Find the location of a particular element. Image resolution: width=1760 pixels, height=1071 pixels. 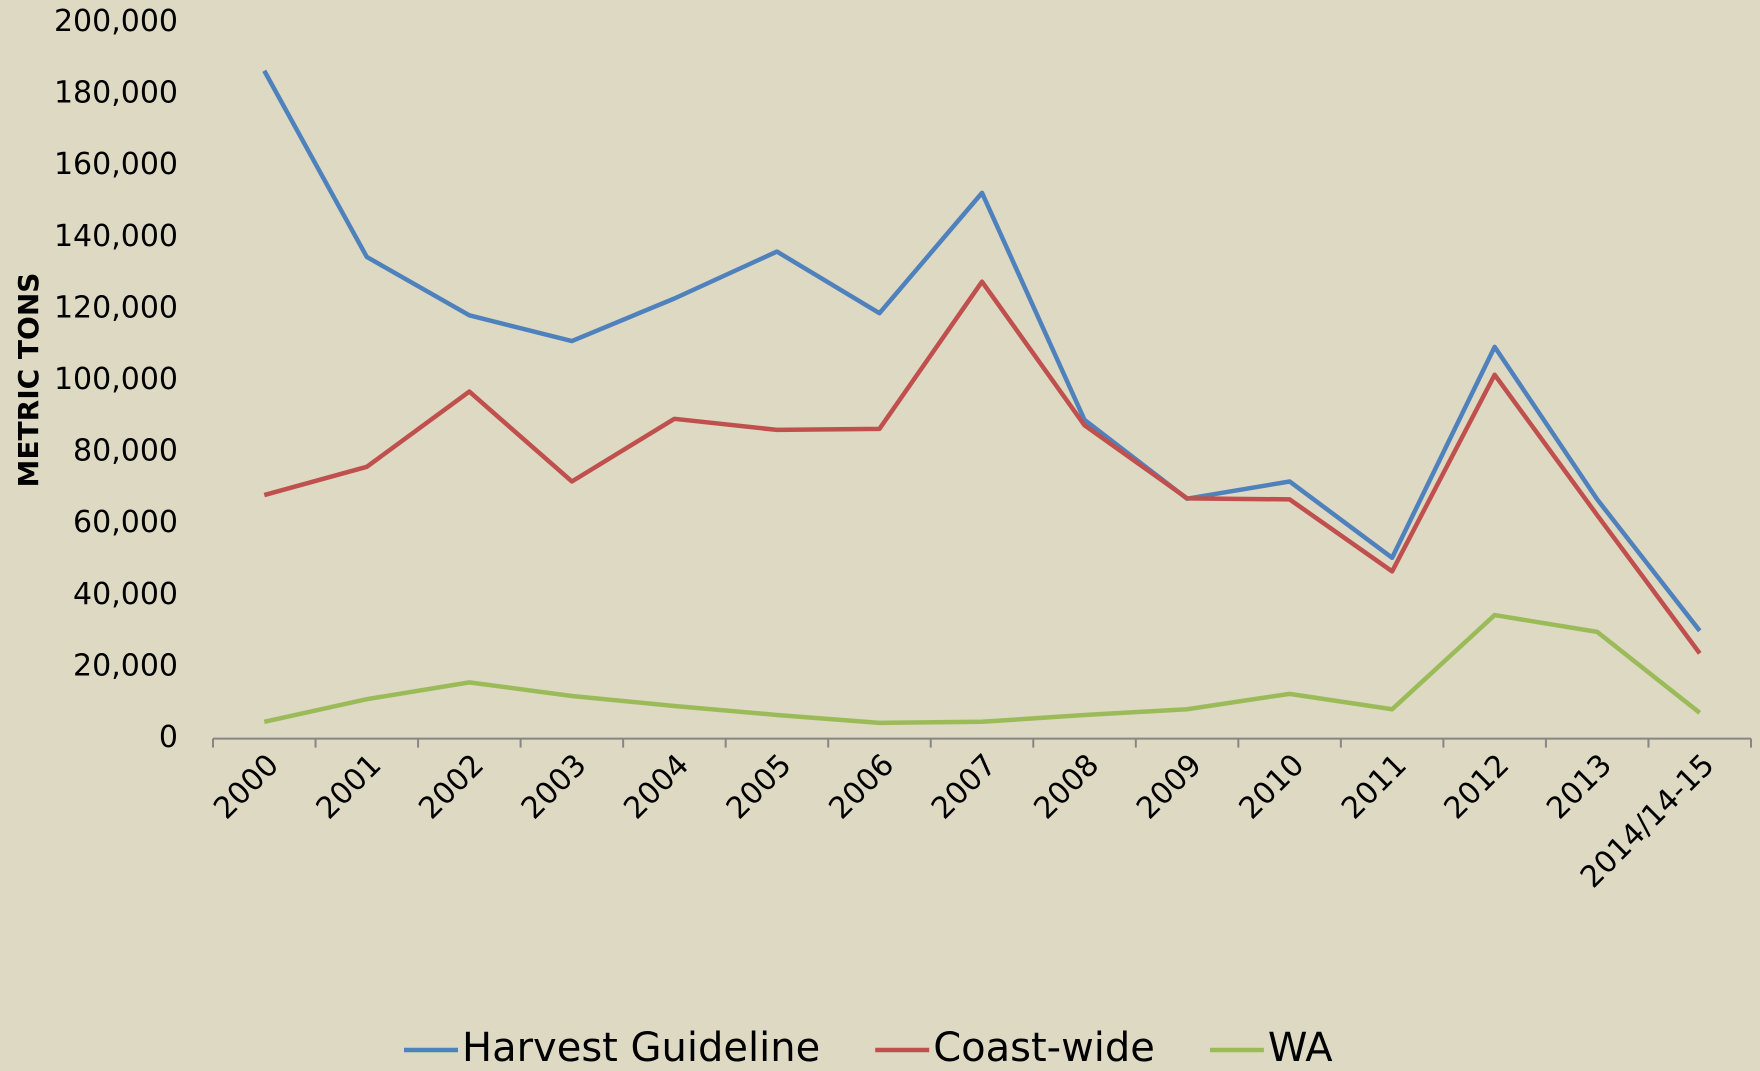

y-tick-label: 0 is located at coordinates (168, 737).